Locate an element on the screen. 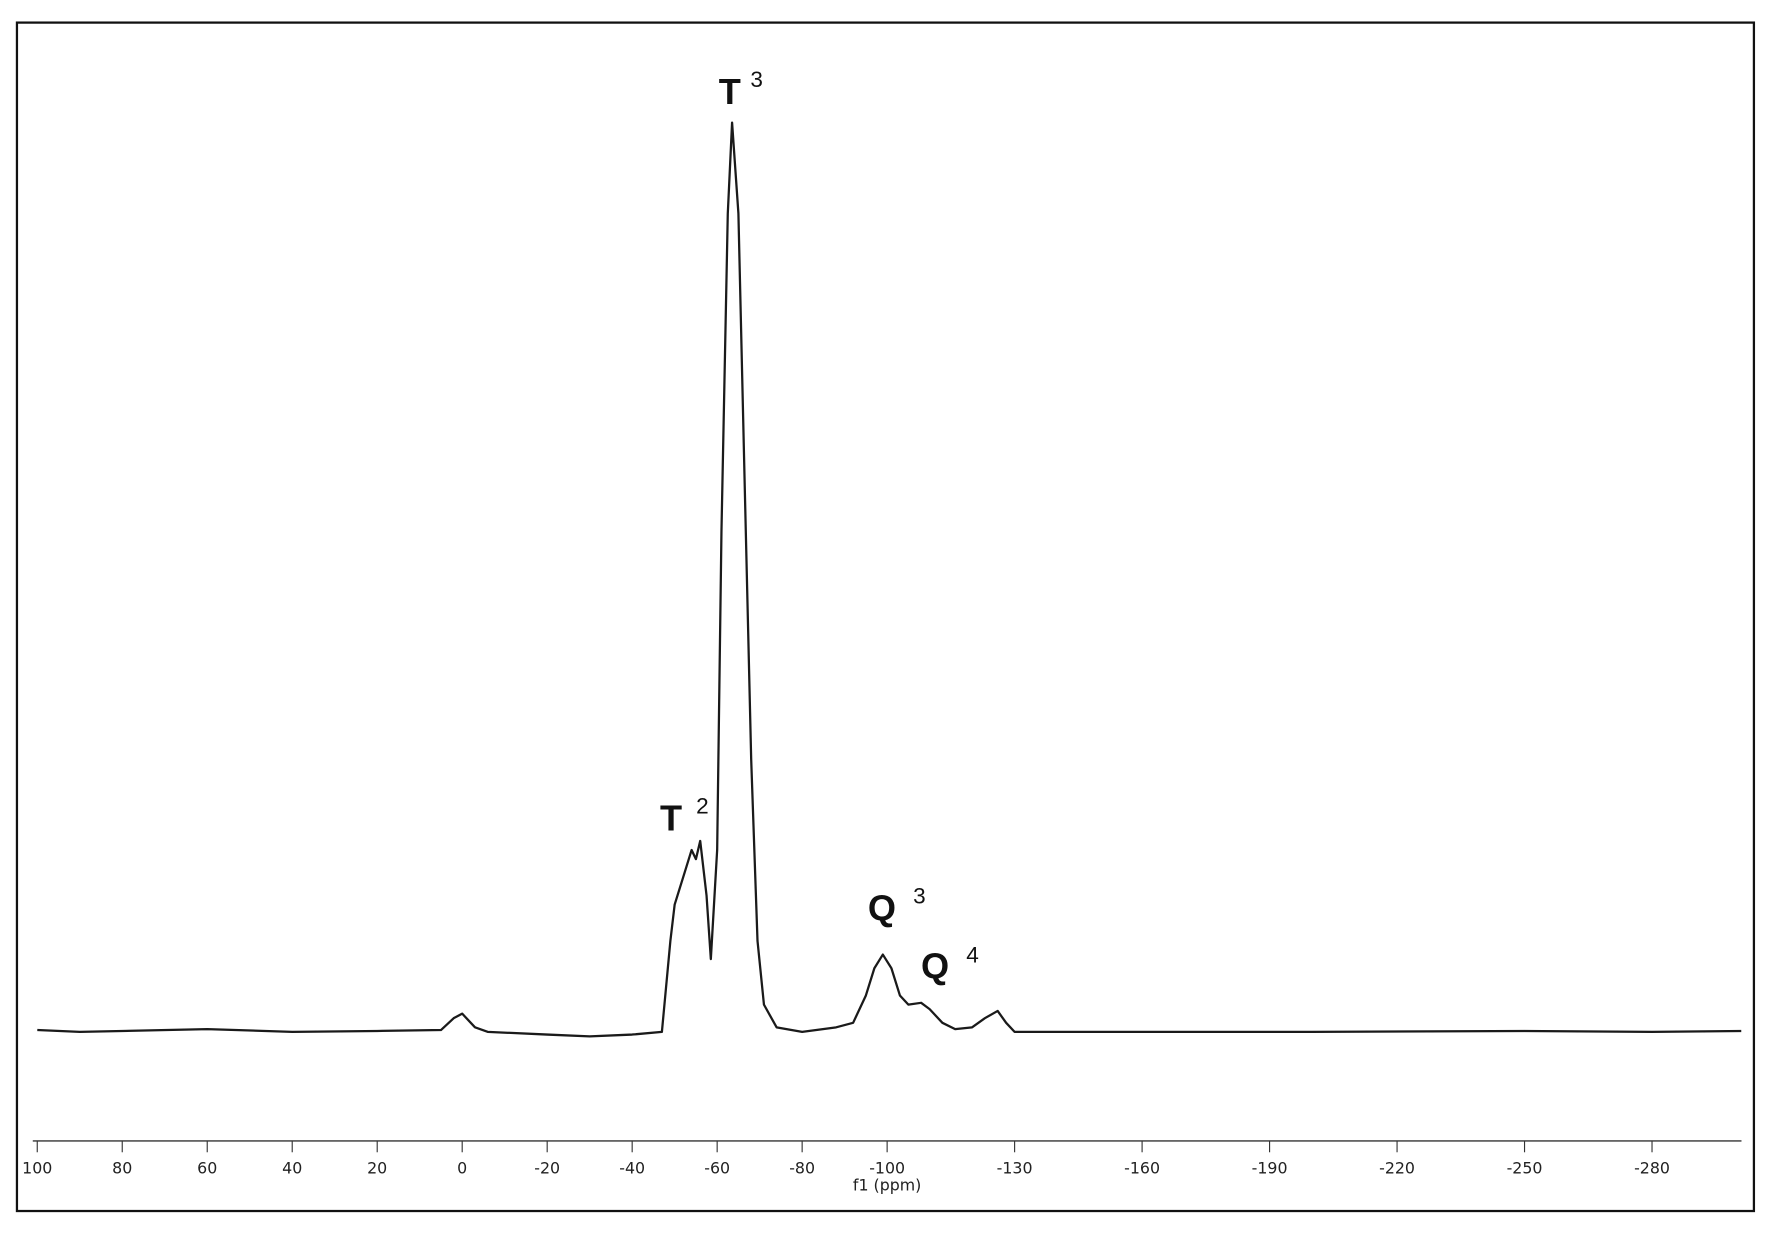 This screenshot has height=1237, width=1772. x-tick-label: -20 is located at coordinates (547, 1168).